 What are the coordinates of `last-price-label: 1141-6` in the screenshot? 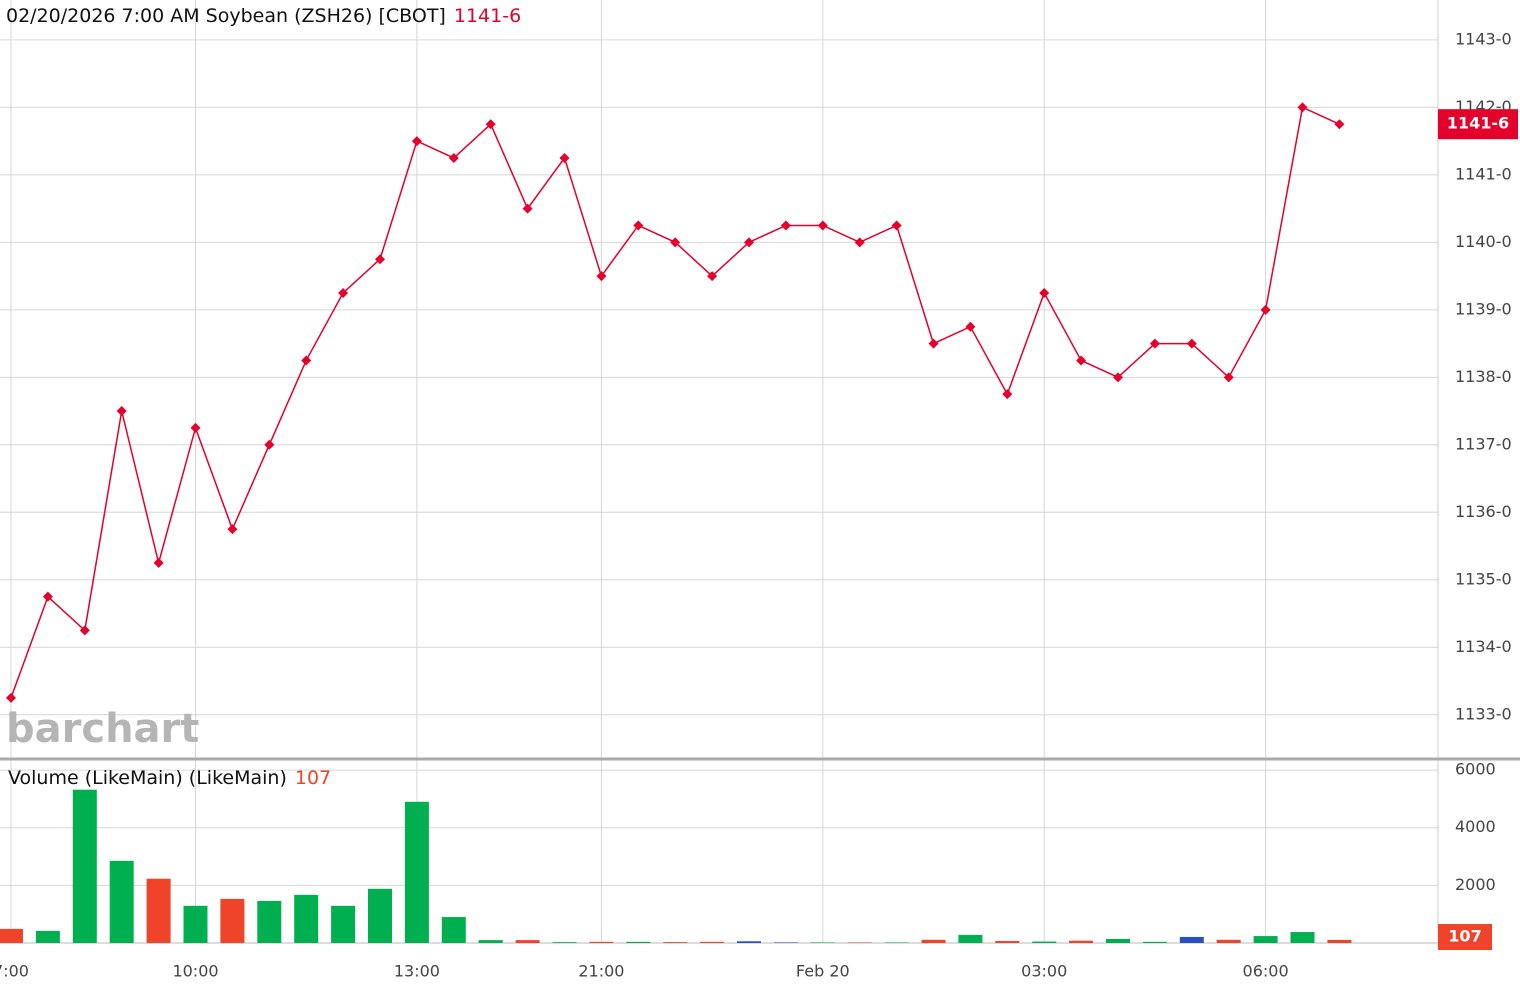 It's located at (1478, 123).